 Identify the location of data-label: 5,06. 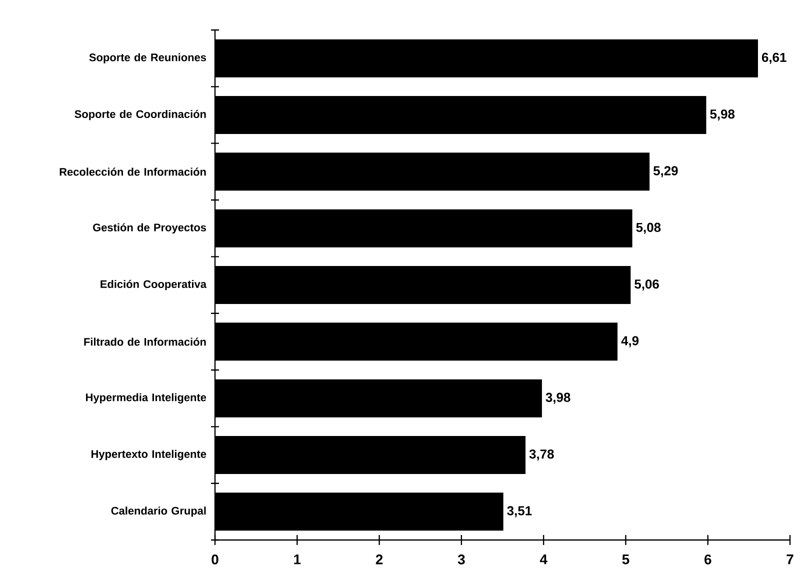
(646, 285).